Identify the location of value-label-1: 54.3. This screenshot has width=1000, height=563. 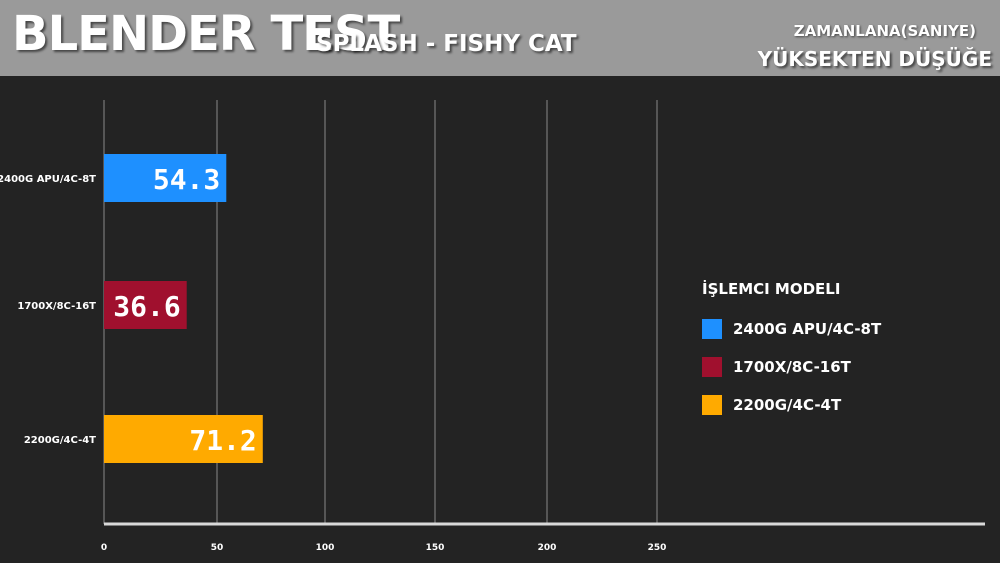
(186, 179).